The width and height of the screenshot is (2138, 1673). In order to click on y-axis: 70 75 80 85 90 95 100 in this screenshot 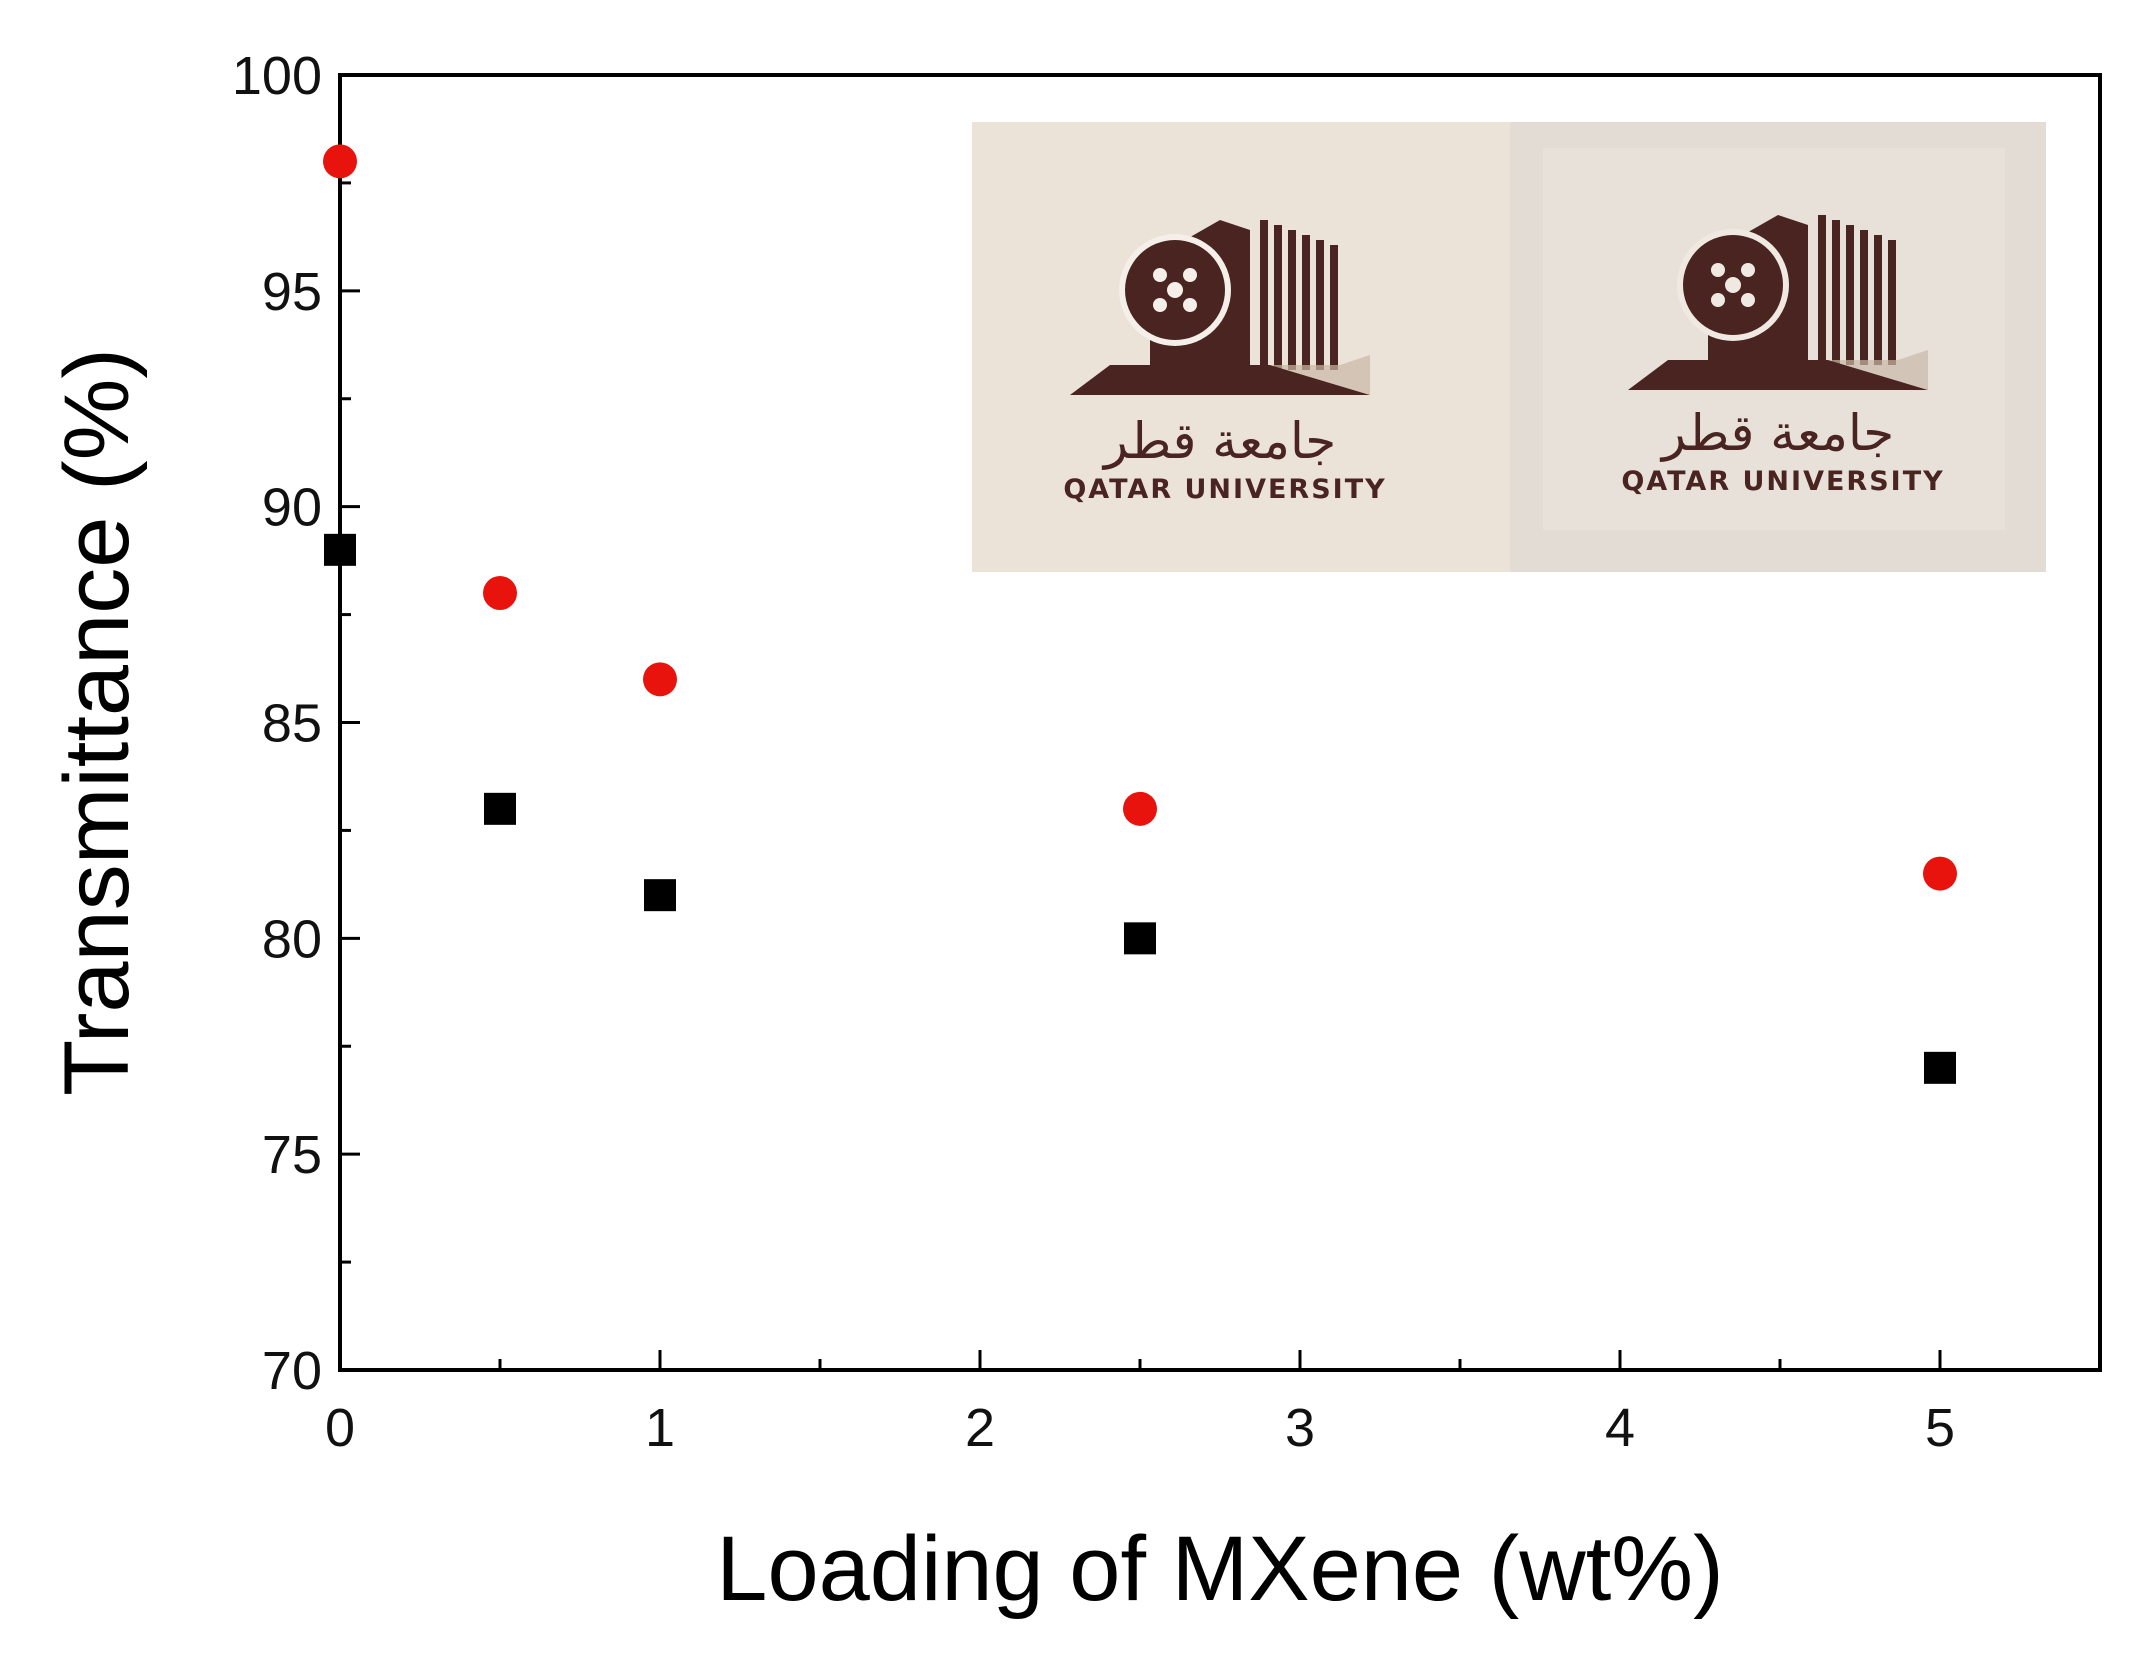, I will do `click(296, 723)`.